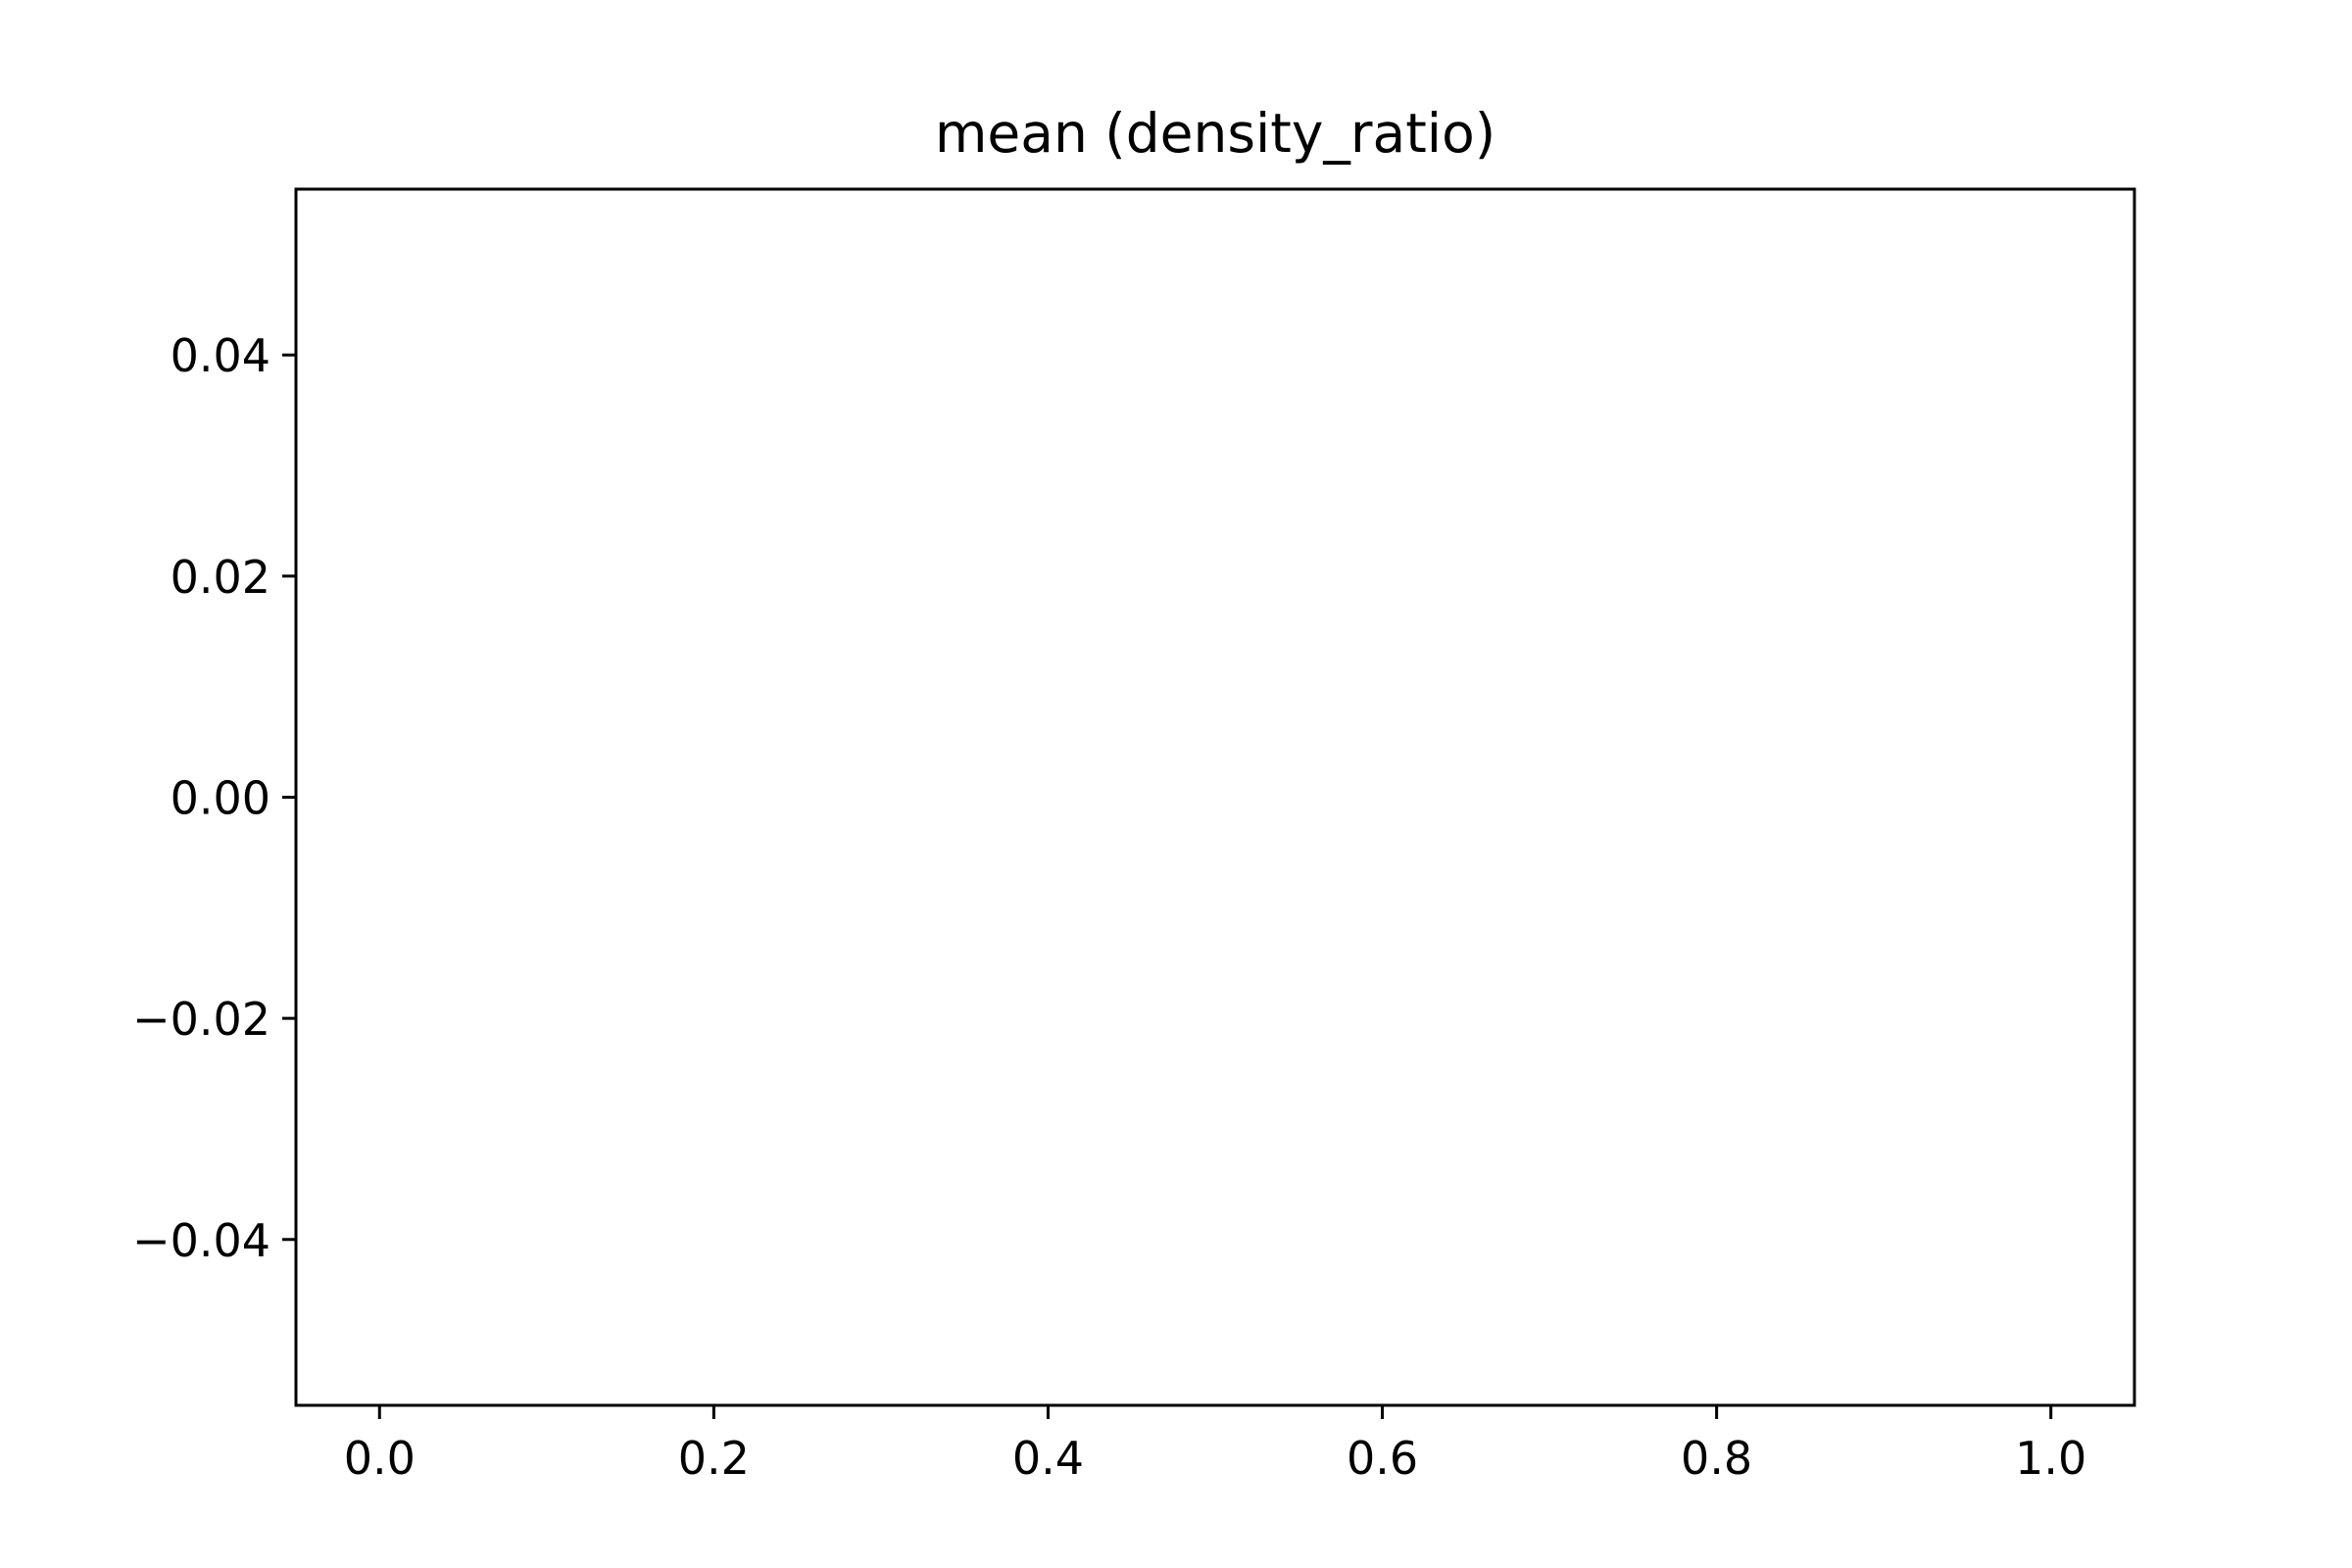 Image resolution: width=2352 pixels, height=1568 pixels. I want to click on y-tick-label: 0.02, so click(220, 577).